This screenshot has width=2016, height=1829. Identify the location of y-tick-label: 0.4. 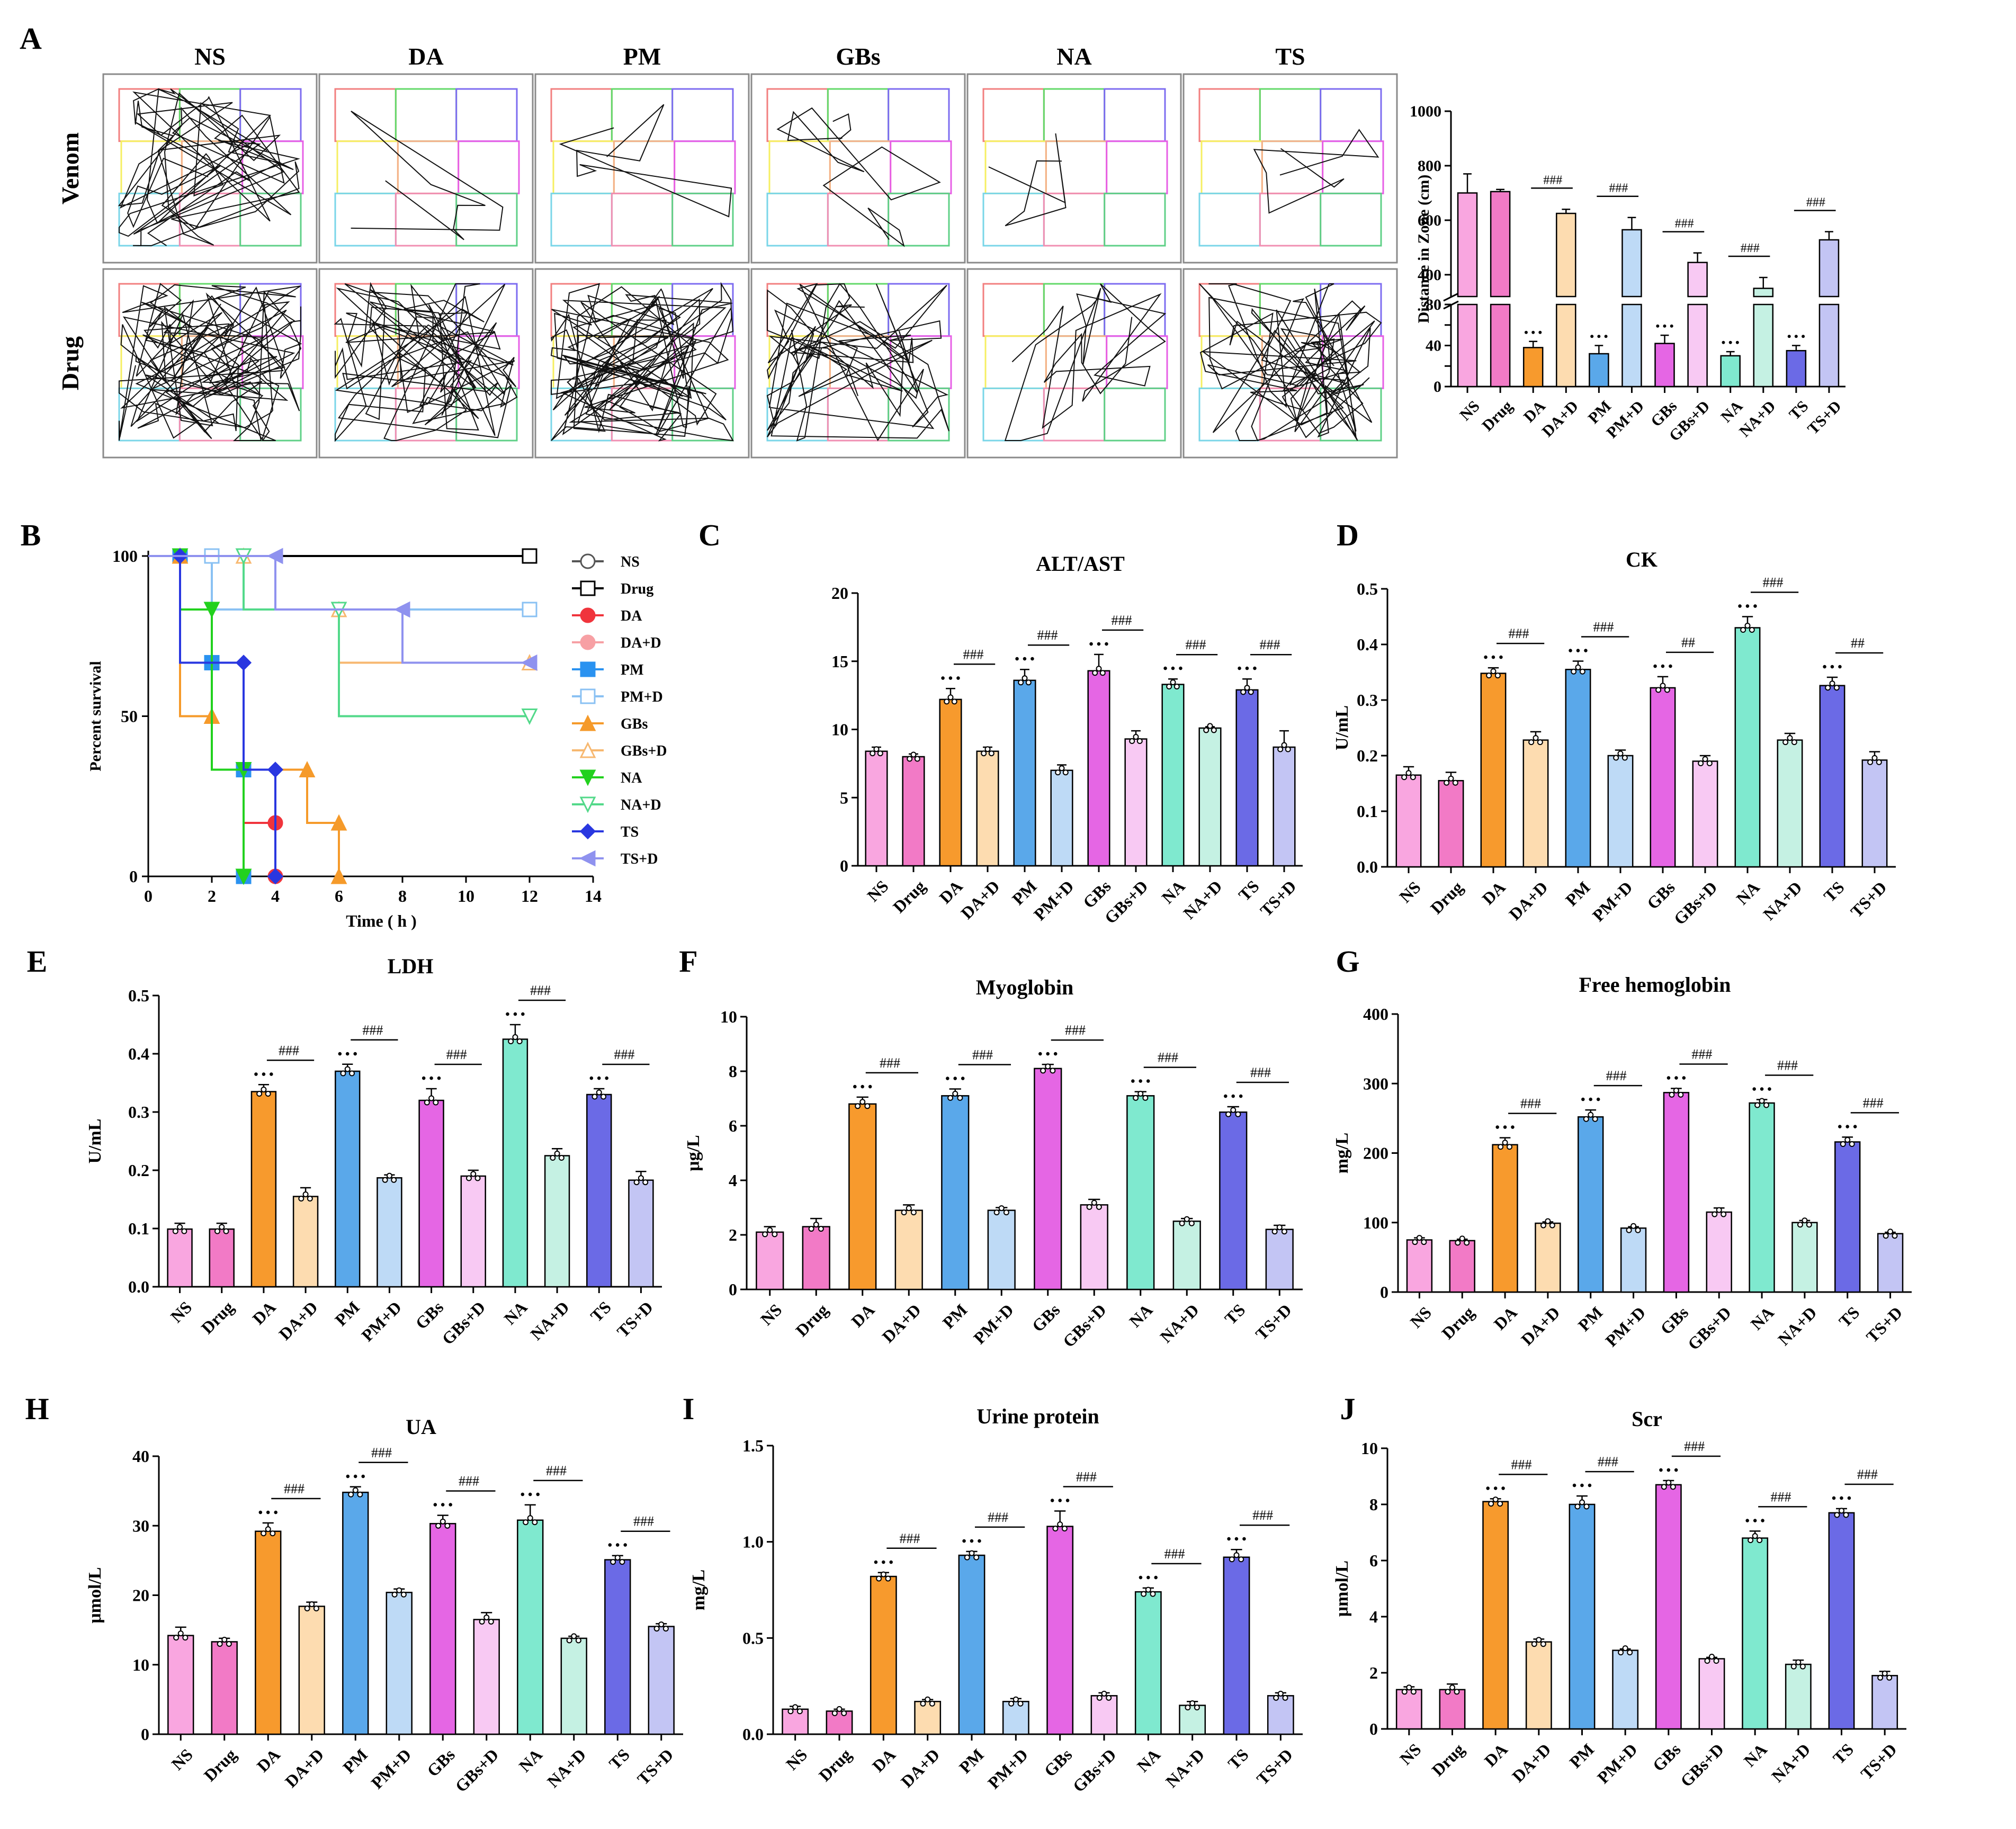
(138, 1053).